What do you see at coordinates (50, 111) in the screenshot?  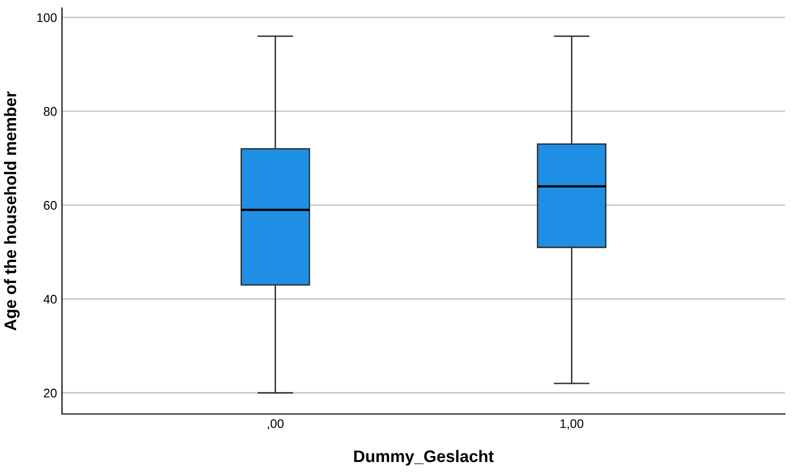 I see `y-tick-label: 80` at bounding box center [50, 111].